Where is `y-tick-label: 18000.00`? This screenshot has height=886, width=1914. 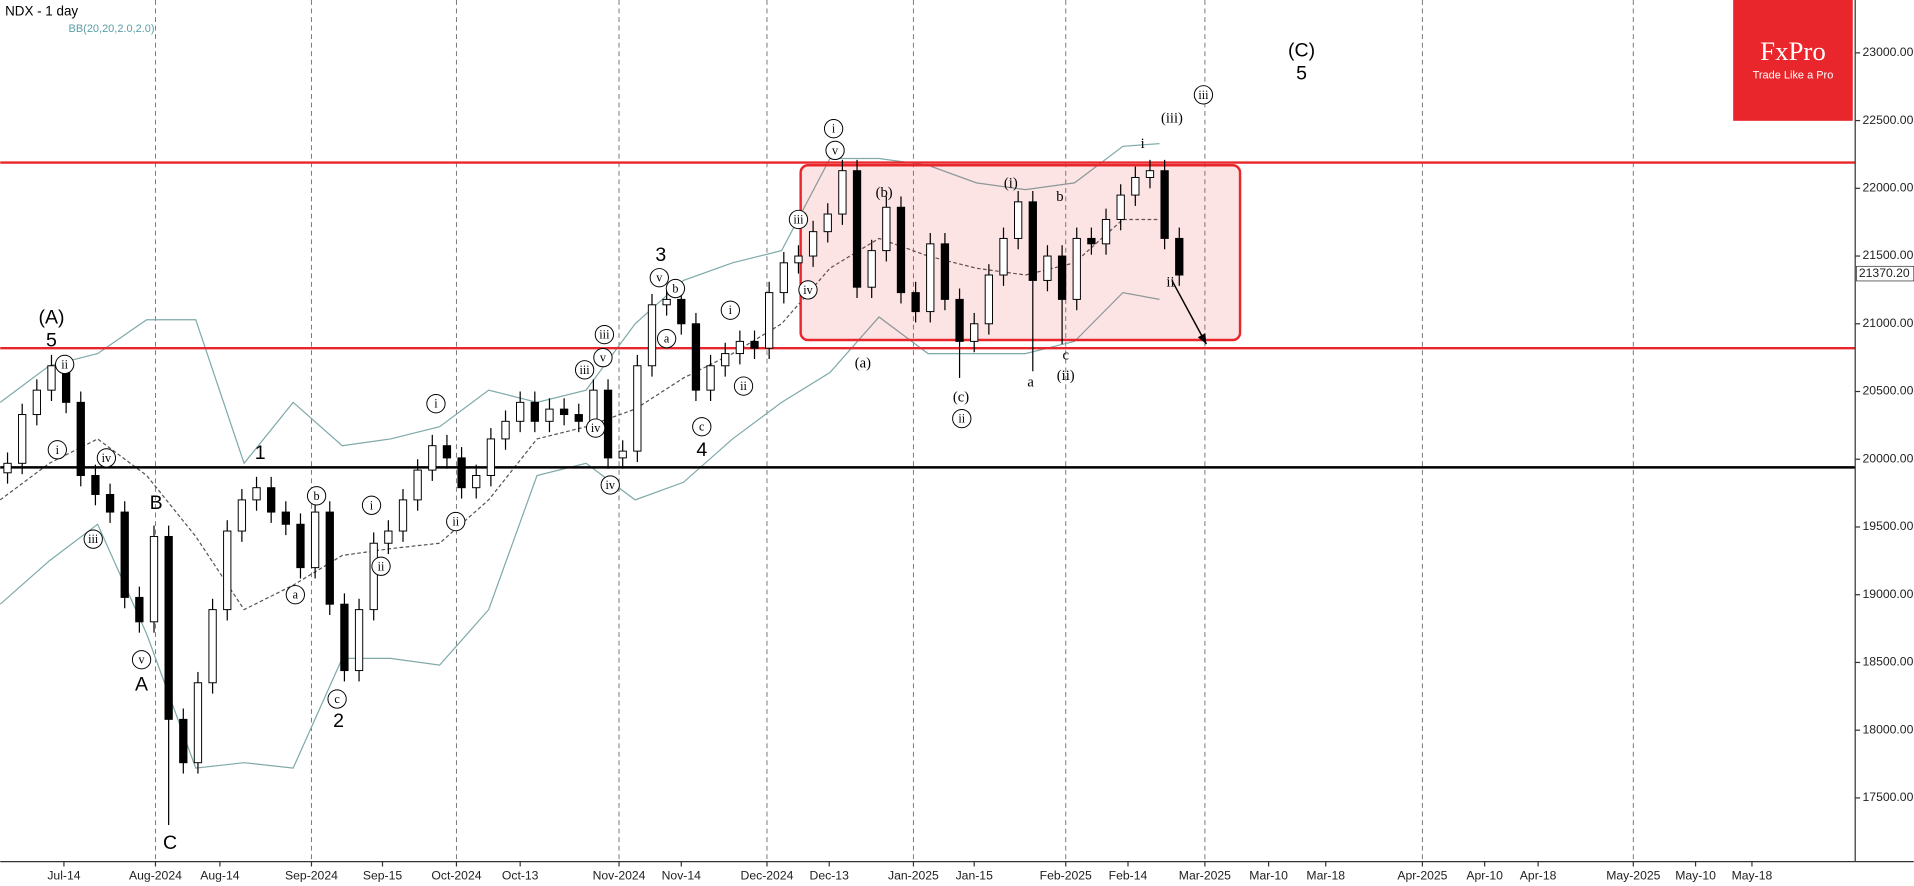
y-tick-label: 18000.00 is located at coordinates (1888, 729).